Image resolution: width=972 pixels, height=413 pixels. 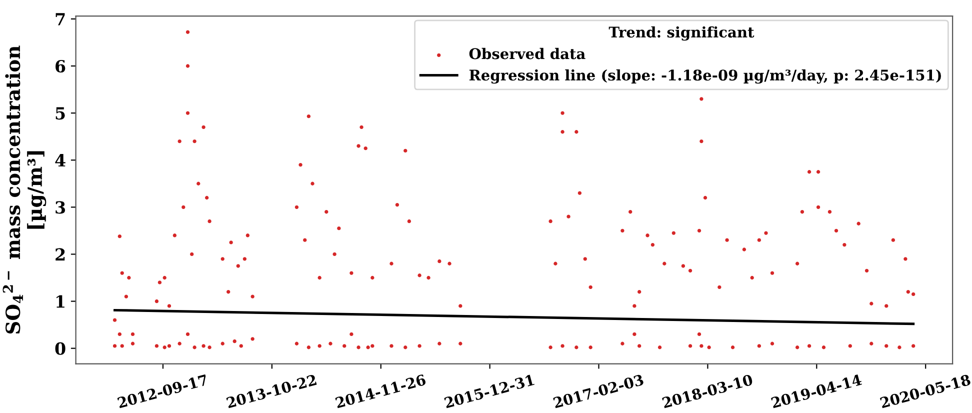 What do you see at coordinates (681, 33) in the screenshot?
I see `legend-title: Trend: significant` at bounding box center [681, 33].